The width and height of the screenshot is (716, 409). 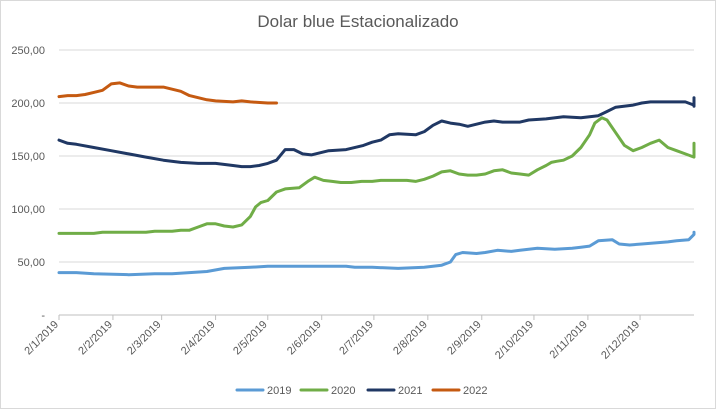 I want to click on chart-title: Dolar blue Estacionalizado, so click(x=357, y=21).